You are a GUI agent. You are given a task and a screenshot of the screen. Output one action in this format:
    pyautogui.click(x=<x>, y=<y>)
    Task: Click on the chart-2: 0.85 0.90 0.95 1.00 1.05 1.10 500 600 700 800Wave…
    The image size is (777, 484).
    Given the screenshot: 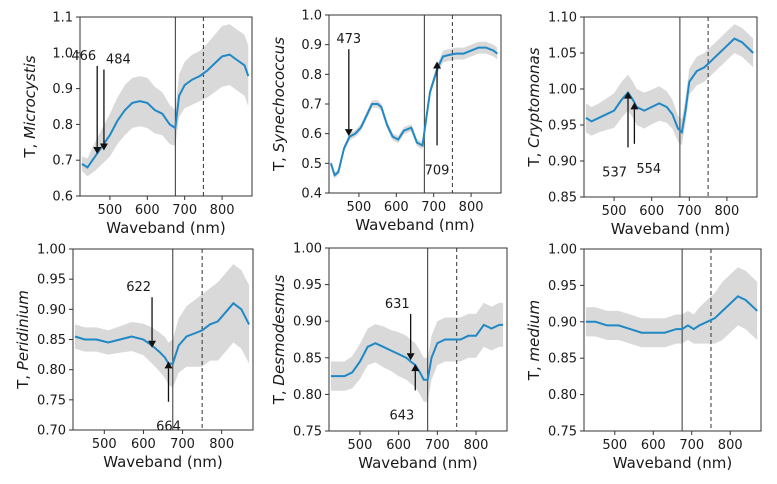 What is the action you would take?
    pyautogui.click(x=641, y=124)
    